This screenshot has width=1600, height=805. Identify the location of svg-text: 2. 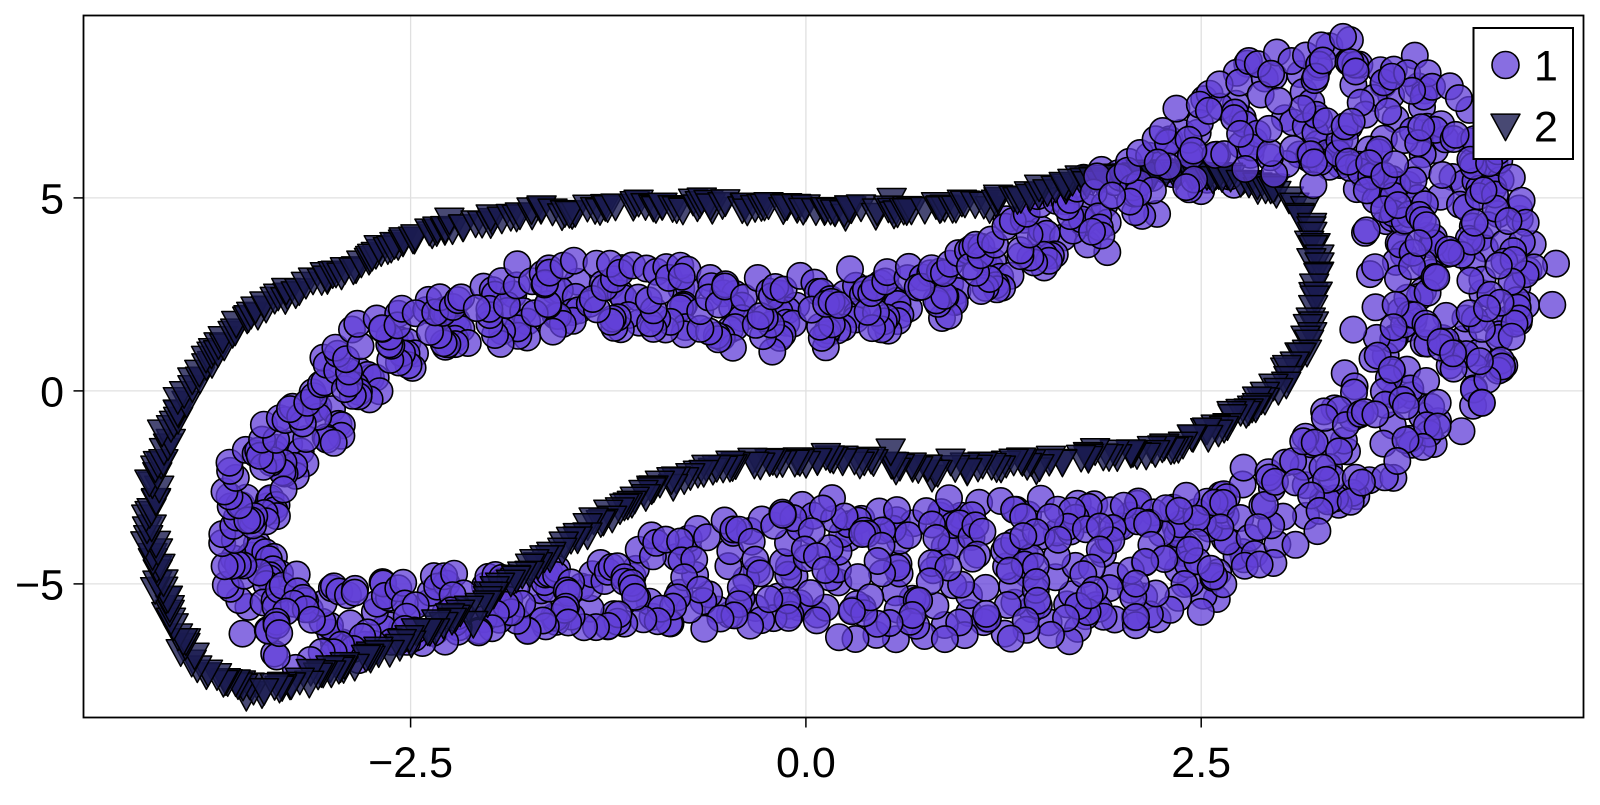
(1546, 128).